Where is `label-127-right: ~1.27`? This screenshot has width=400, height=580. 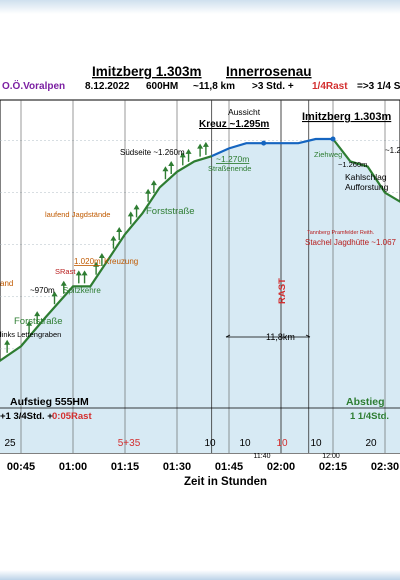
label-127-right: ~1.27 is located at coordinates (392, 150).